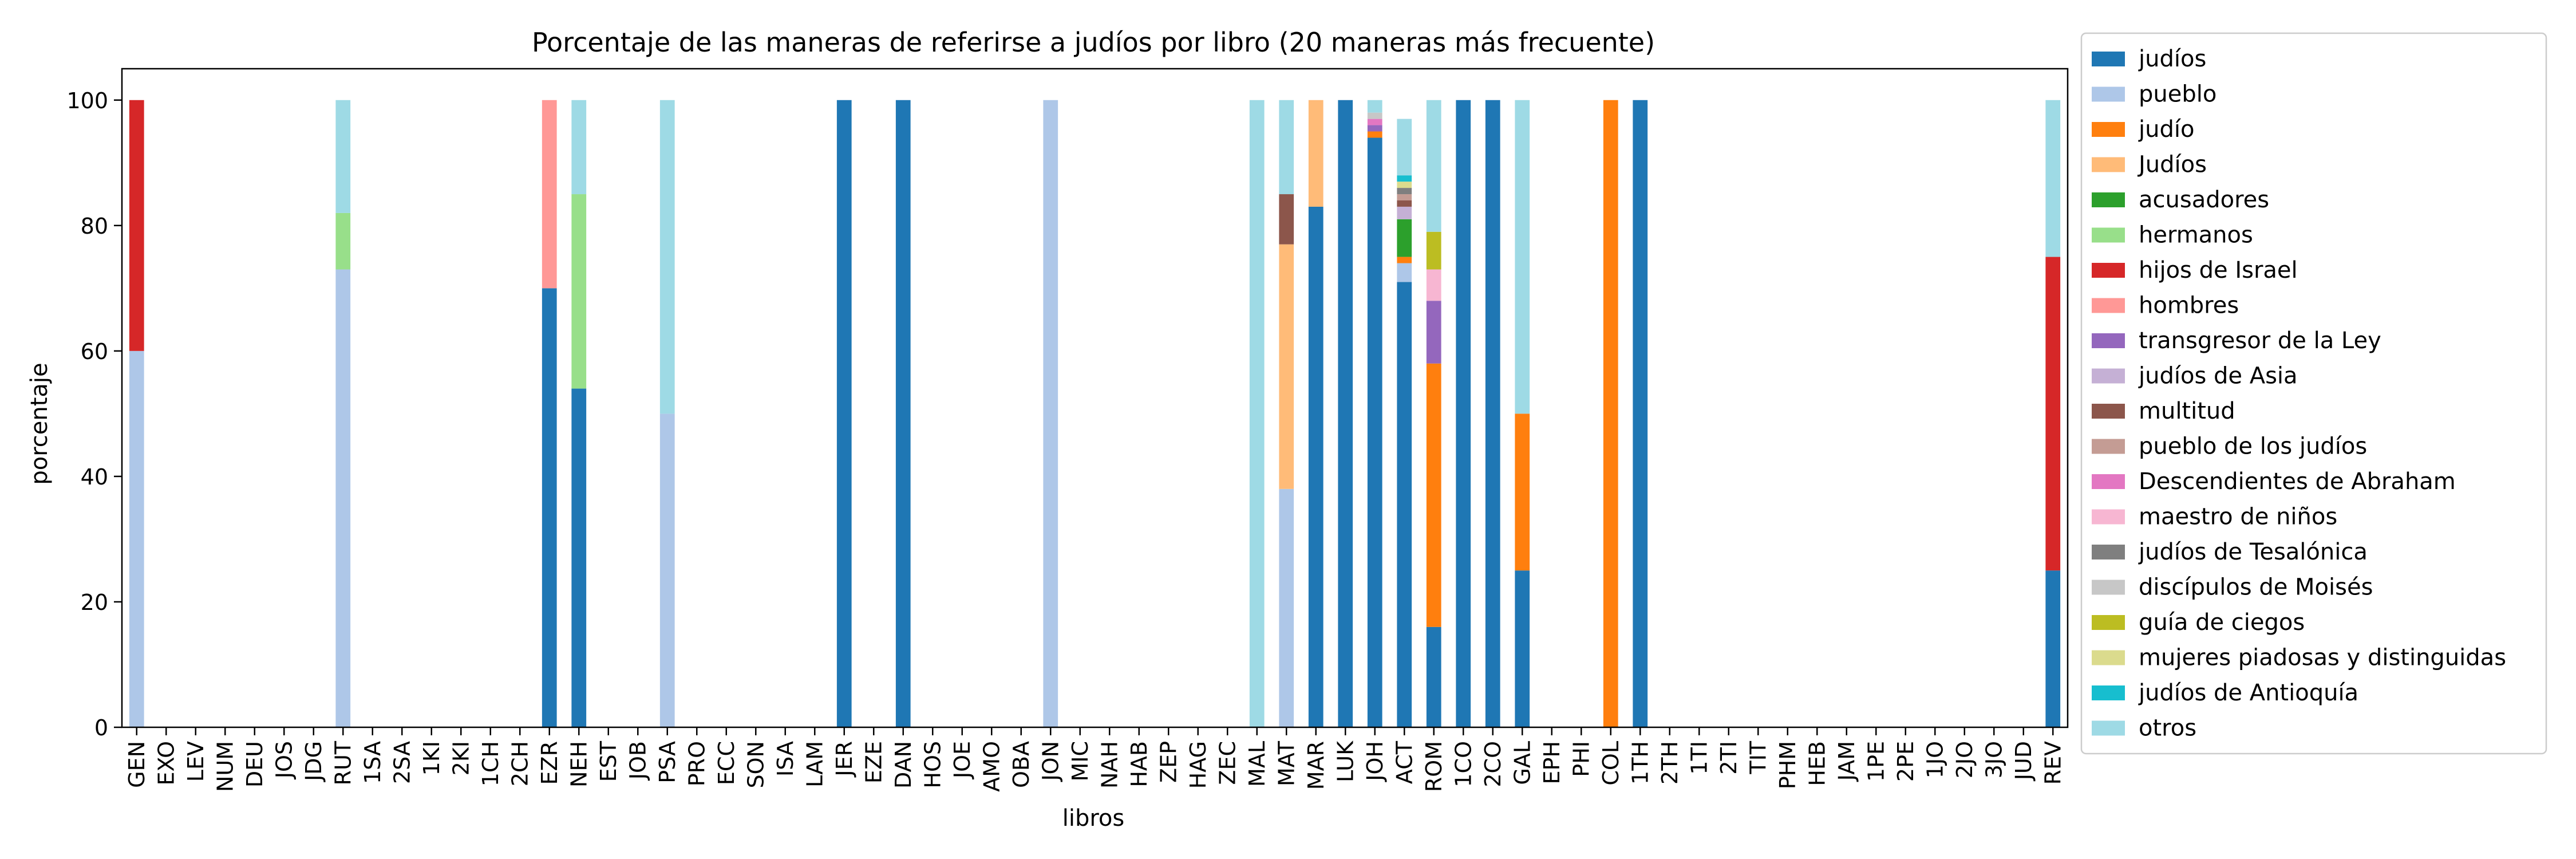 The width and height of the screenshot is (2576, 859). Describe the element at coordinates (696, 764) in the screenshot. I see `x-tick-label-PRO: PRO` at that location.